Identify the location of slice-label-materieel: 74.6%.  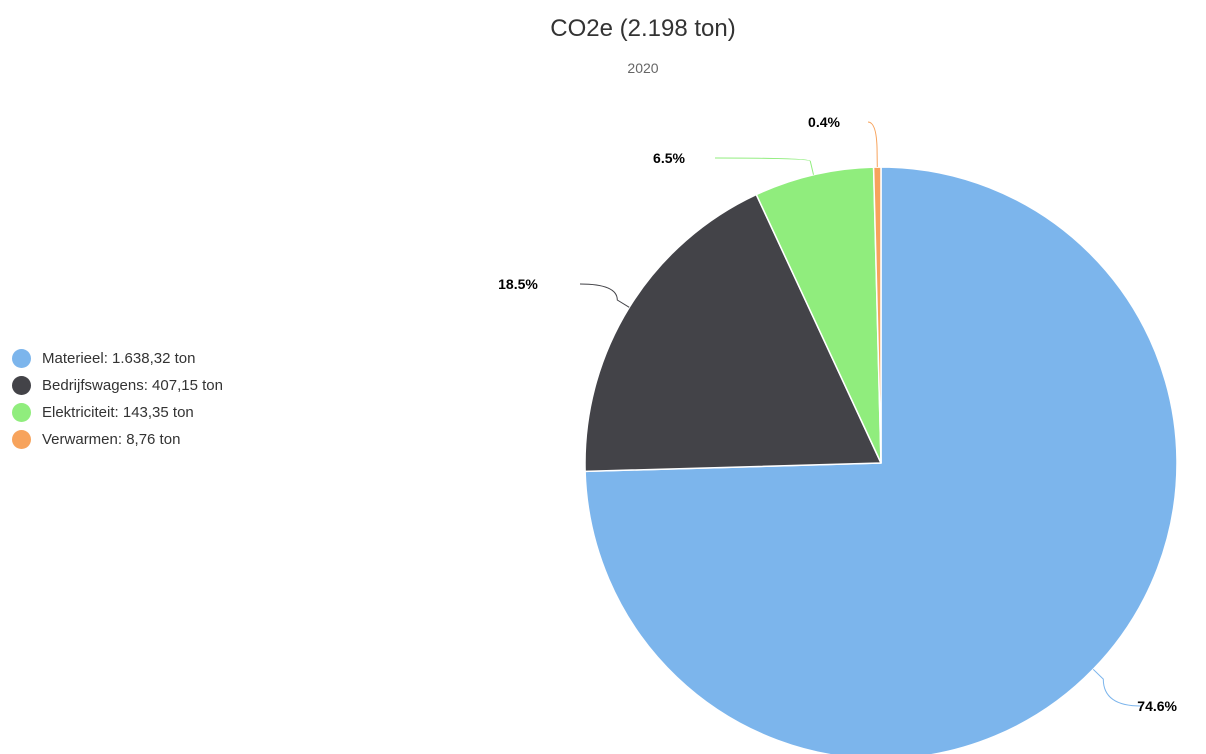
(1157, 706).